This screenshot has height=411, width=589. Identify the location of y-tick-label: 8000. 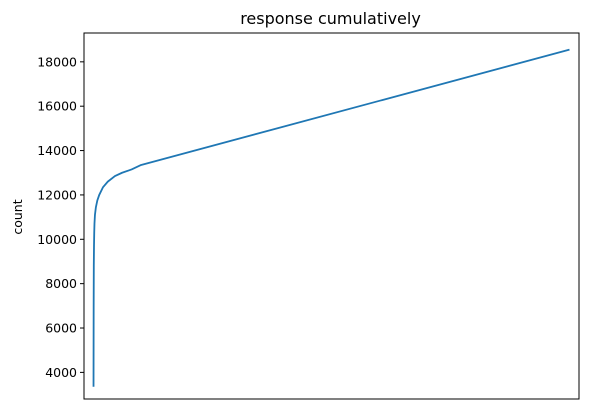
(61, 283).